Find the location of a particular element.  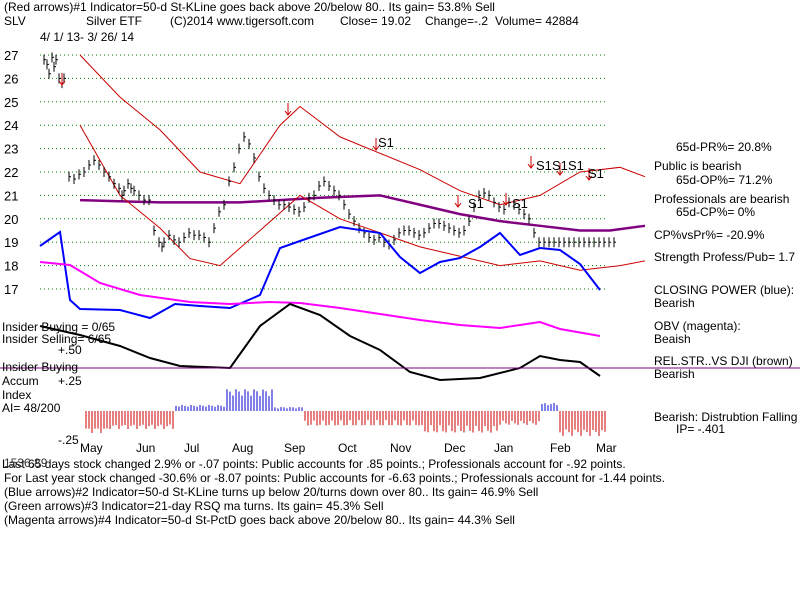

ip-value: IP= -.401 is located at coordinates (701, 429).